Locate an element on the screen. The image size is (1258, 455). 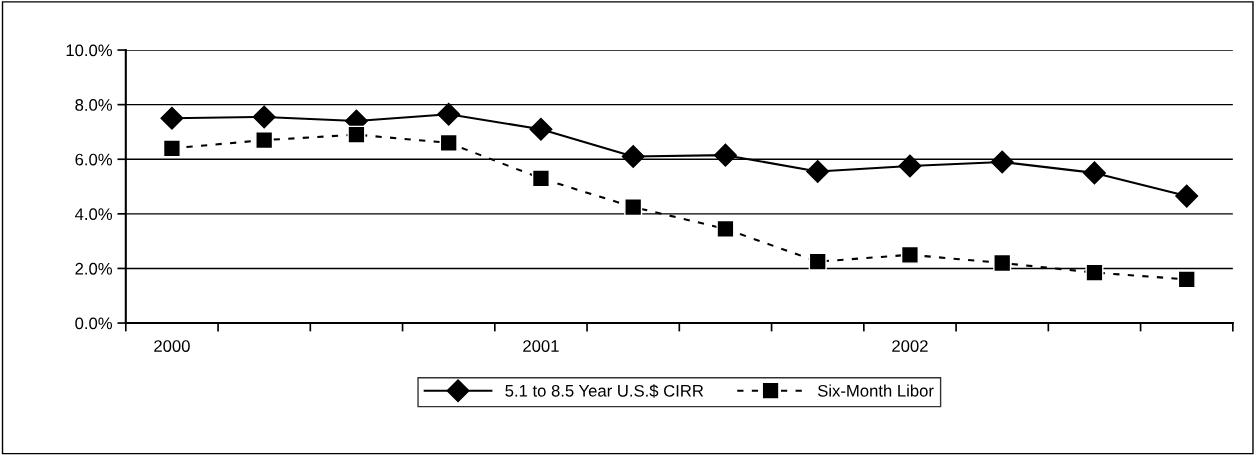
y-tick-label: 6.0% is located at coordinates (94, 159).